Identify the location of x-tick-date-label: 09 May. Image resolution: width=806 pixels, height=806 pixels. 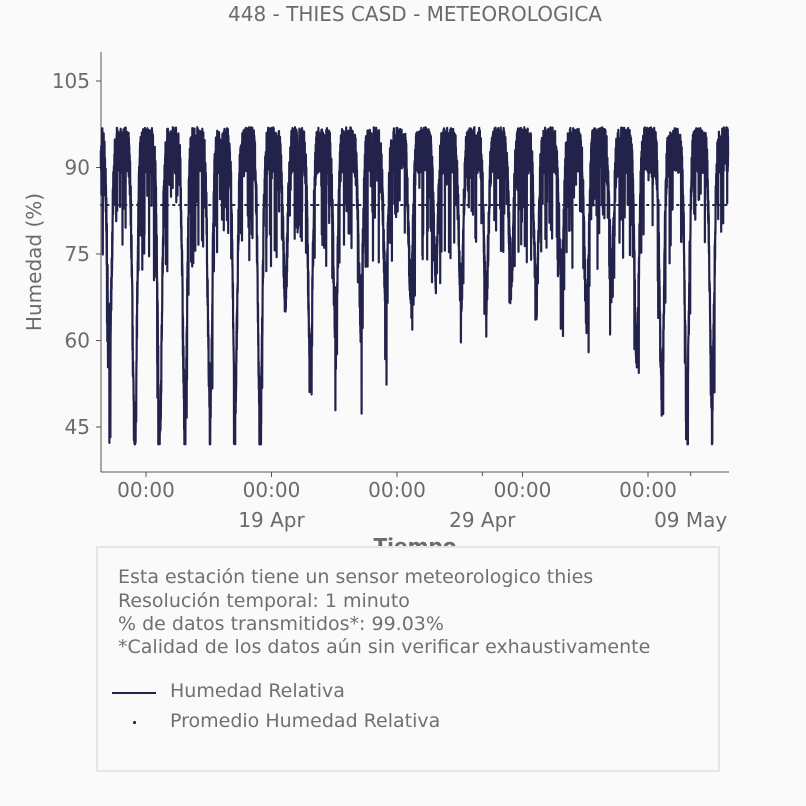
(690, 520).